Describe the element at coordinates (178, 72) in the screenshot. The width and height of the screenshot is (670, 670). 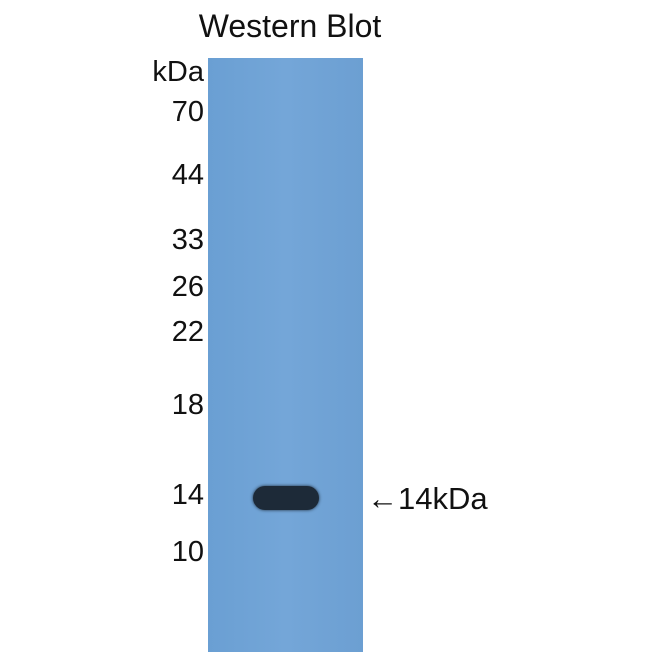
I see `unit-label: kDa` at that location.